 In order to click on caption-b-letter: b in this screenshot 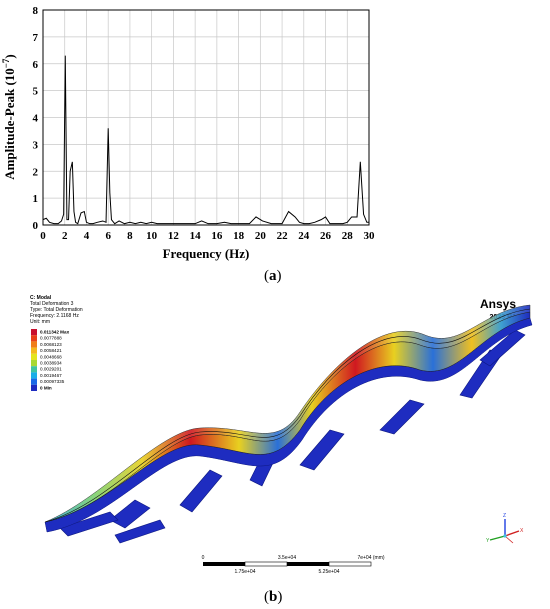, I will do `click(273, 597)`.